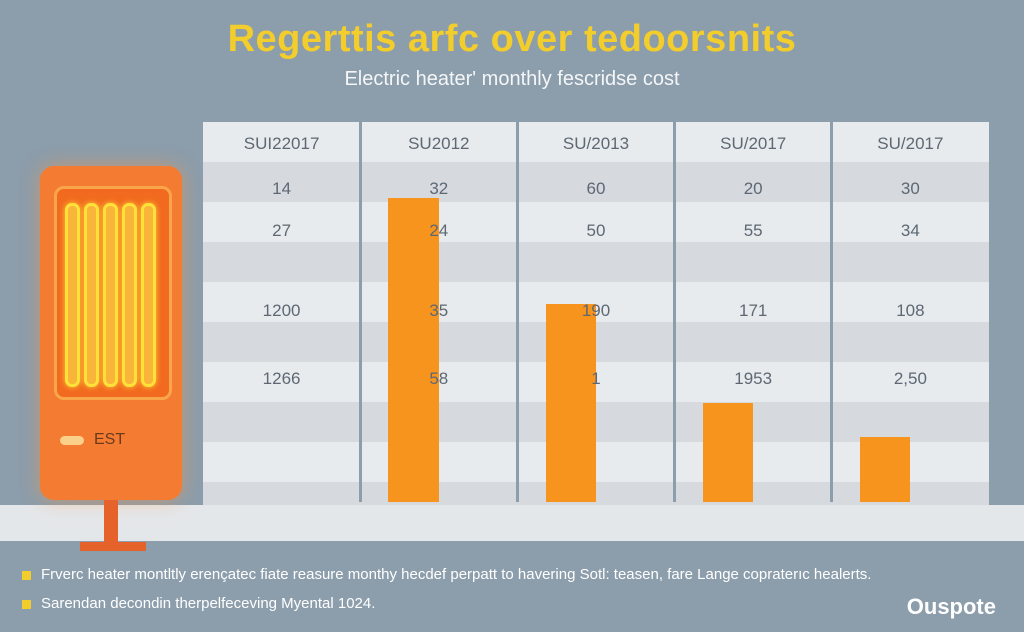 The height and width of the screenshot is (632, 1024). Describe the element at coordinates (596, 188) in the screenshot. I see `table-cell: 60` at that location.